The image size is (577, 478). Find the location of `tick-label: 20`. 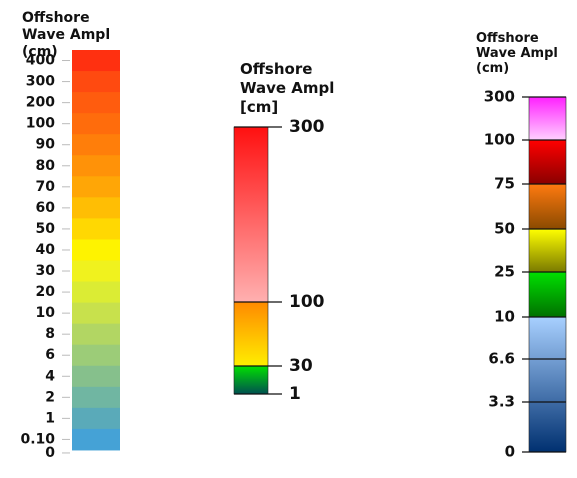

tick-label: 20 is located at coordinates (46, 292).